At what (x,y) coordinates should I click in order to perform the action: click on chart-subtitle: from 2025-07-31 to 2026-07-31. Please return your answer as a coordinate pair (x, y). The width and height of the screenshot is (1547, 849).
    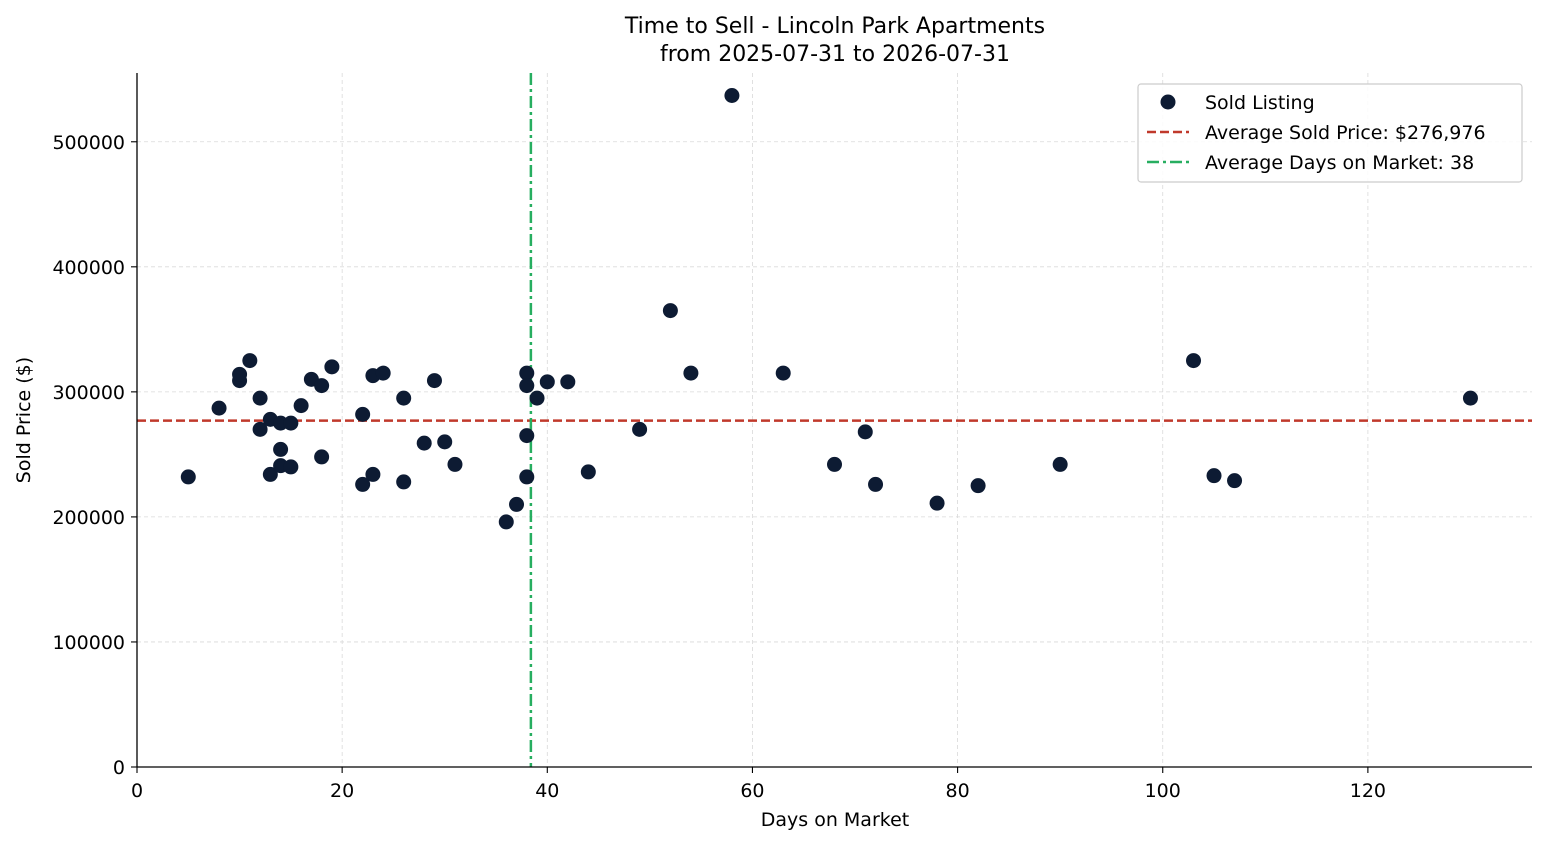
    Looking at the image, I should click on (835, 54).